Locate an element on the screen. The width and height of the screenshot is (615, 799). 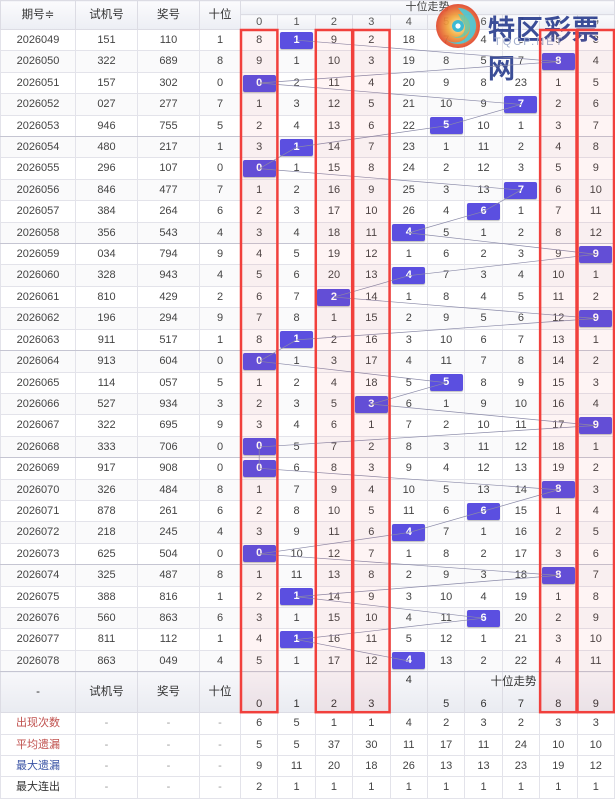
period-cell: 2026069 is located at coordinates (38, 468).